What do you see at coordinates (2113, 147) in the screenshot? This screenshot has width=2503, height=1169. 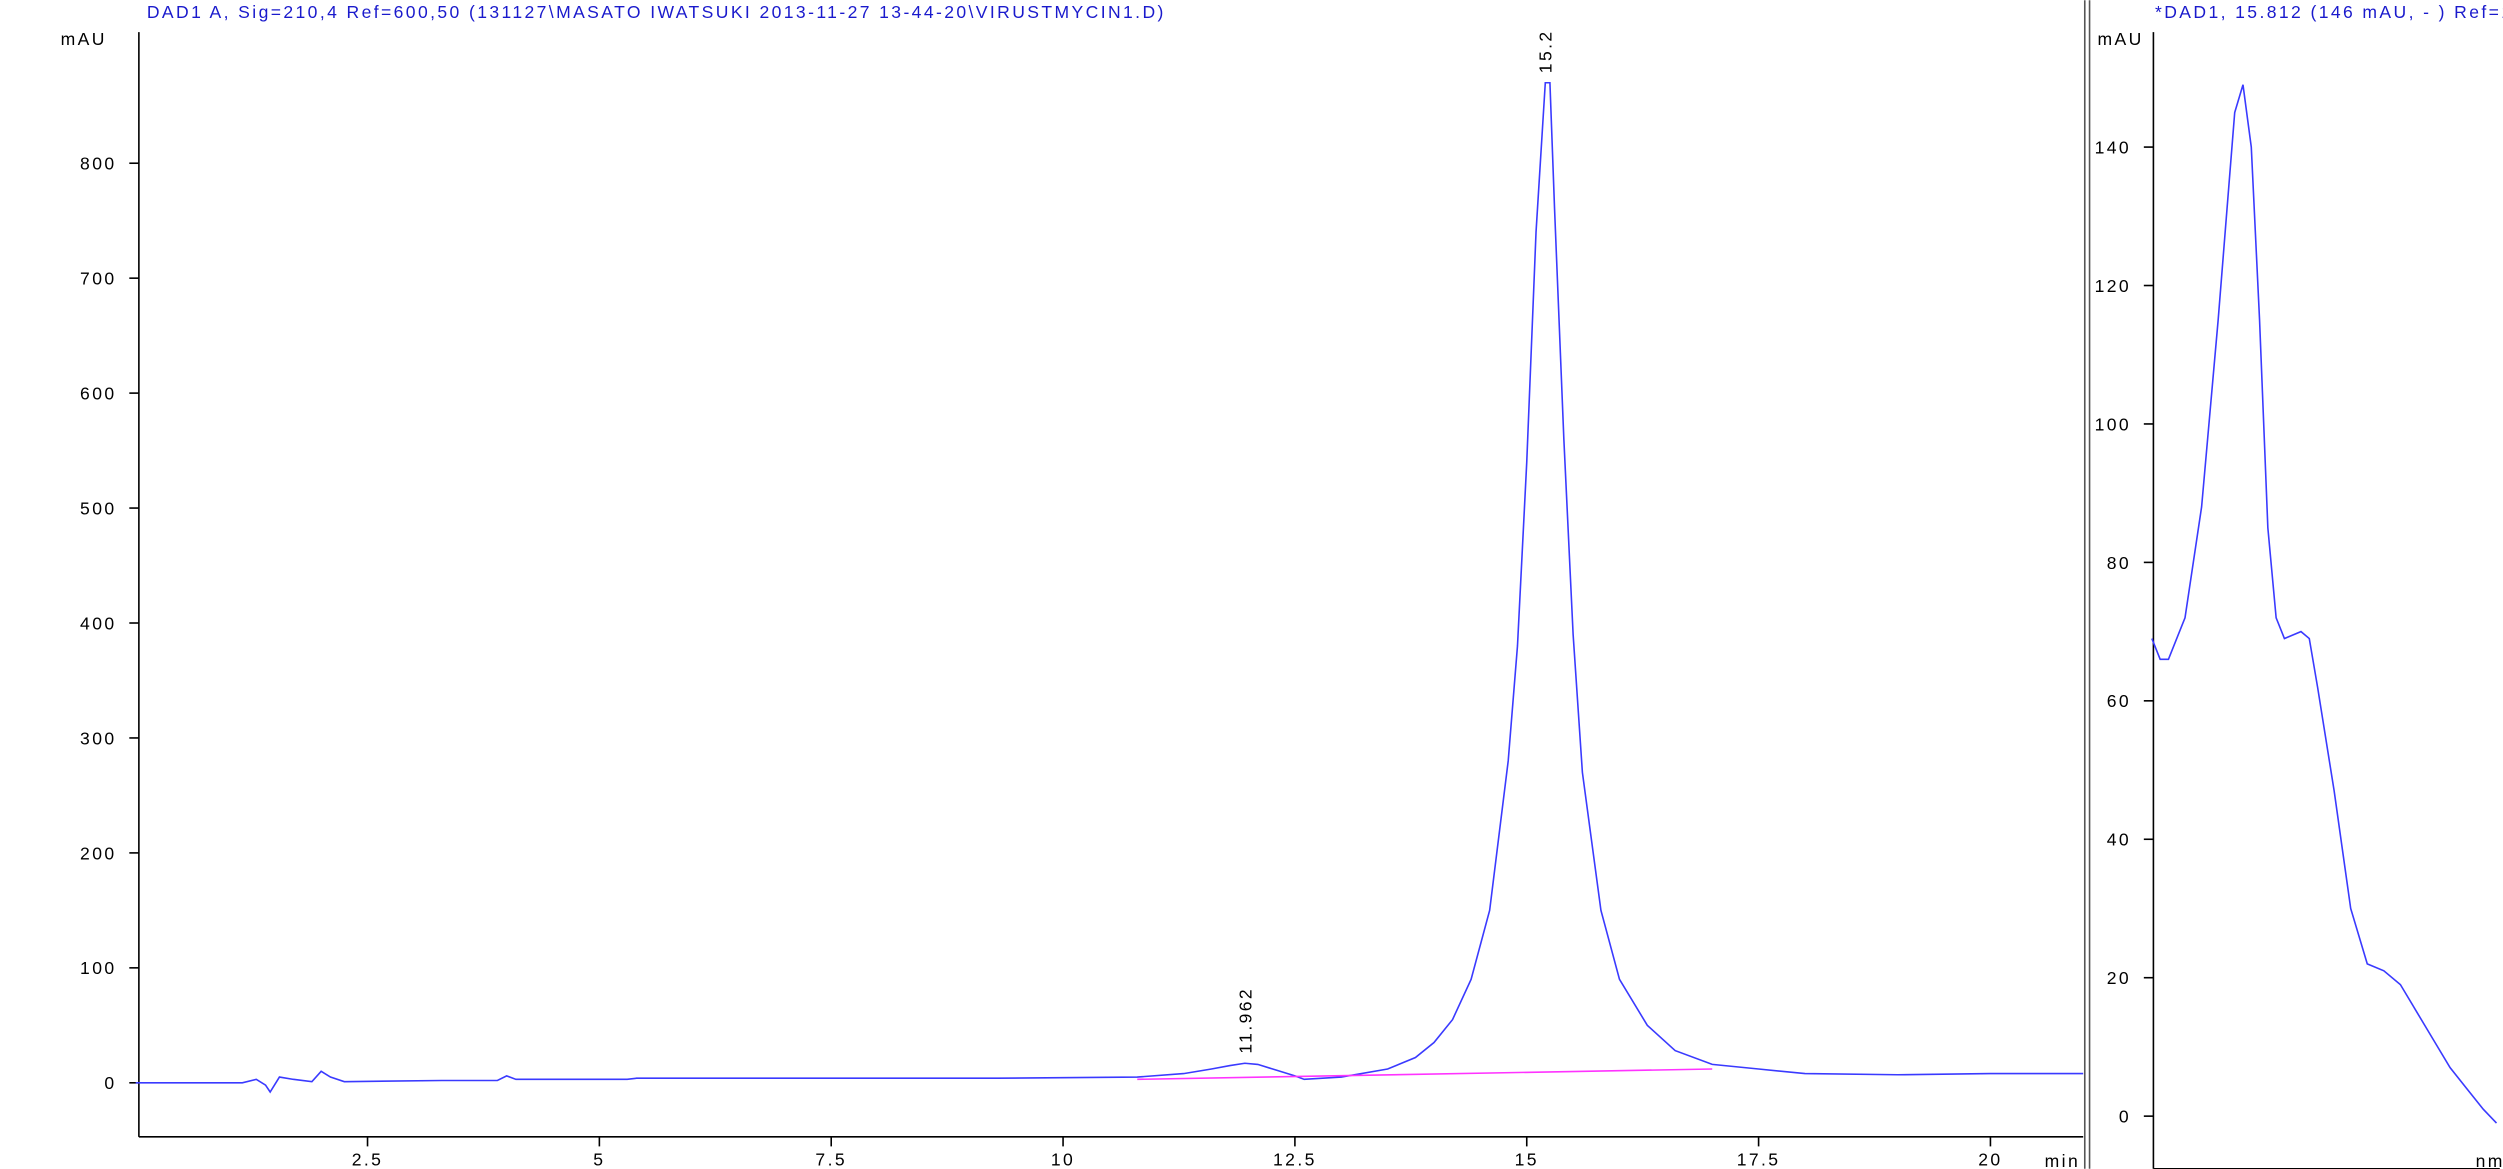 I see `y-tick-label: 140` at bounding box center [2113, 147].